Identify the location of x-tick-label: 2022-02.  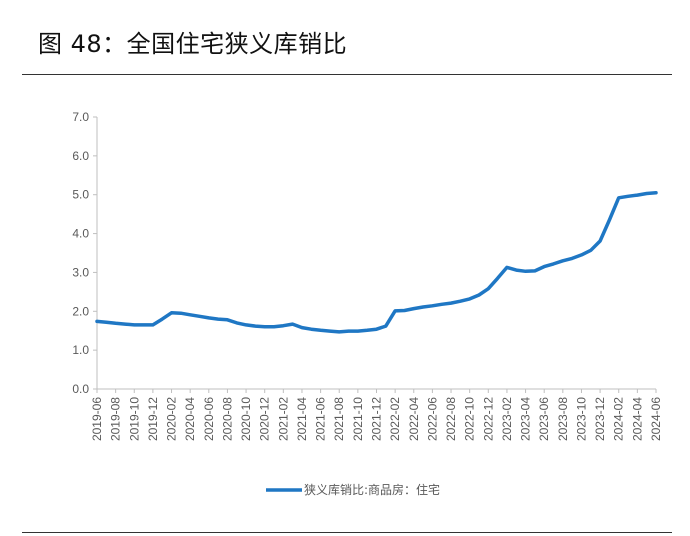
(395, 419).